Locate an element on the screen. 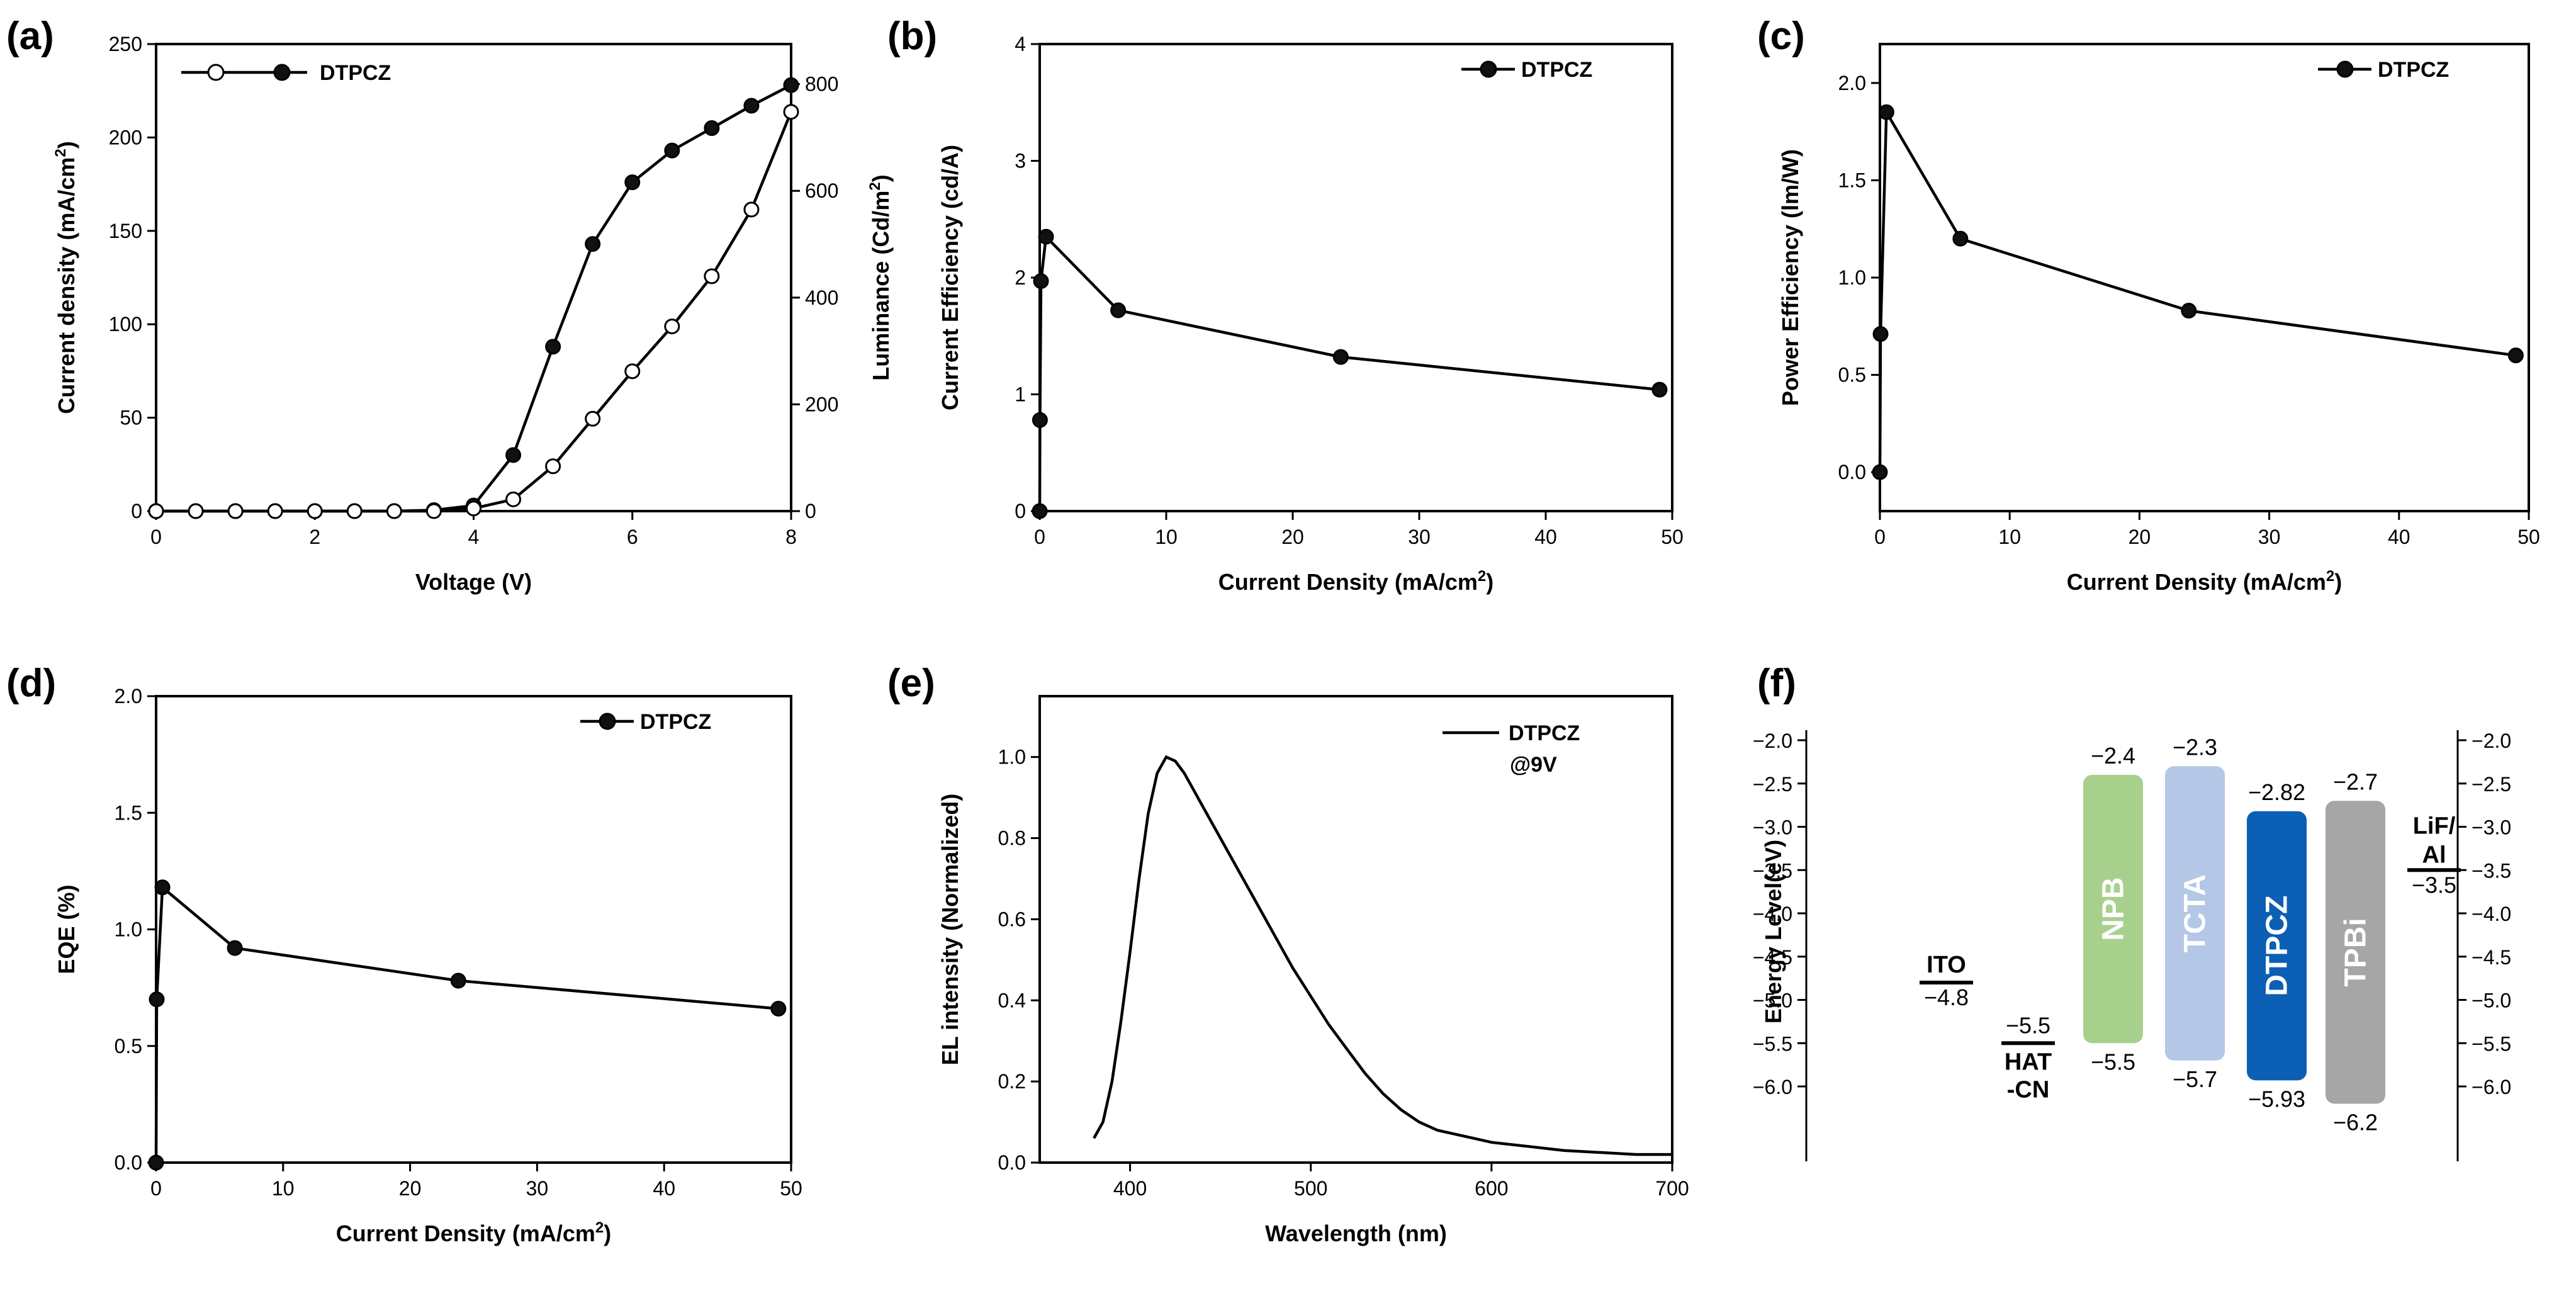 Image resolution: width=2576 pixels, height=1291 pixels. y-tick-label: 0 is located at coordinates (136, 511).